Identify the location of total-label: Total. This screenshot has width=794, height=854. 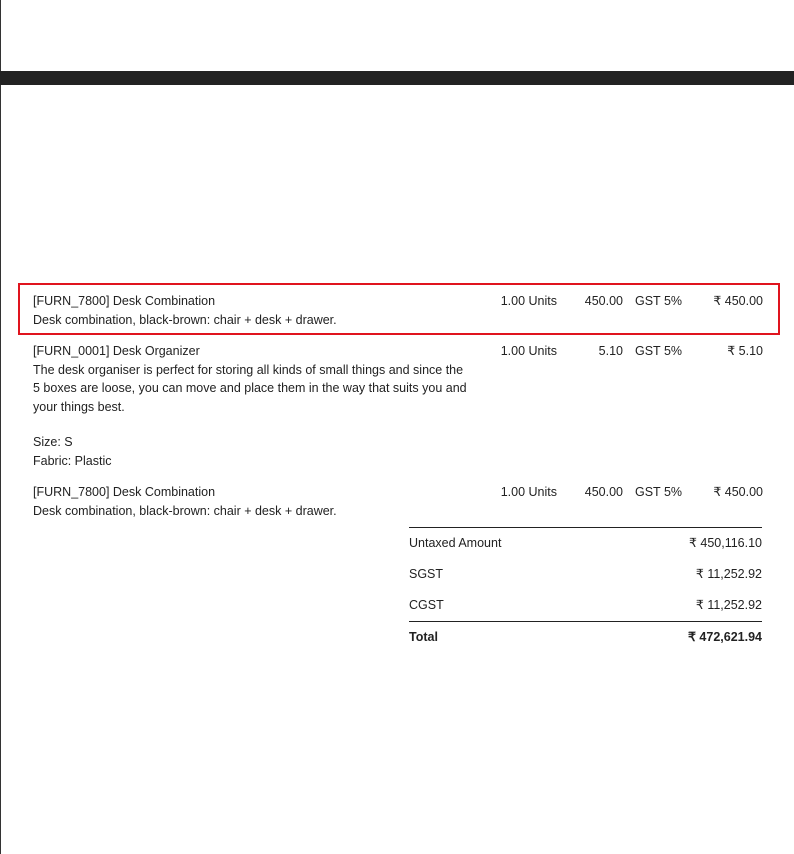
(423, 637).